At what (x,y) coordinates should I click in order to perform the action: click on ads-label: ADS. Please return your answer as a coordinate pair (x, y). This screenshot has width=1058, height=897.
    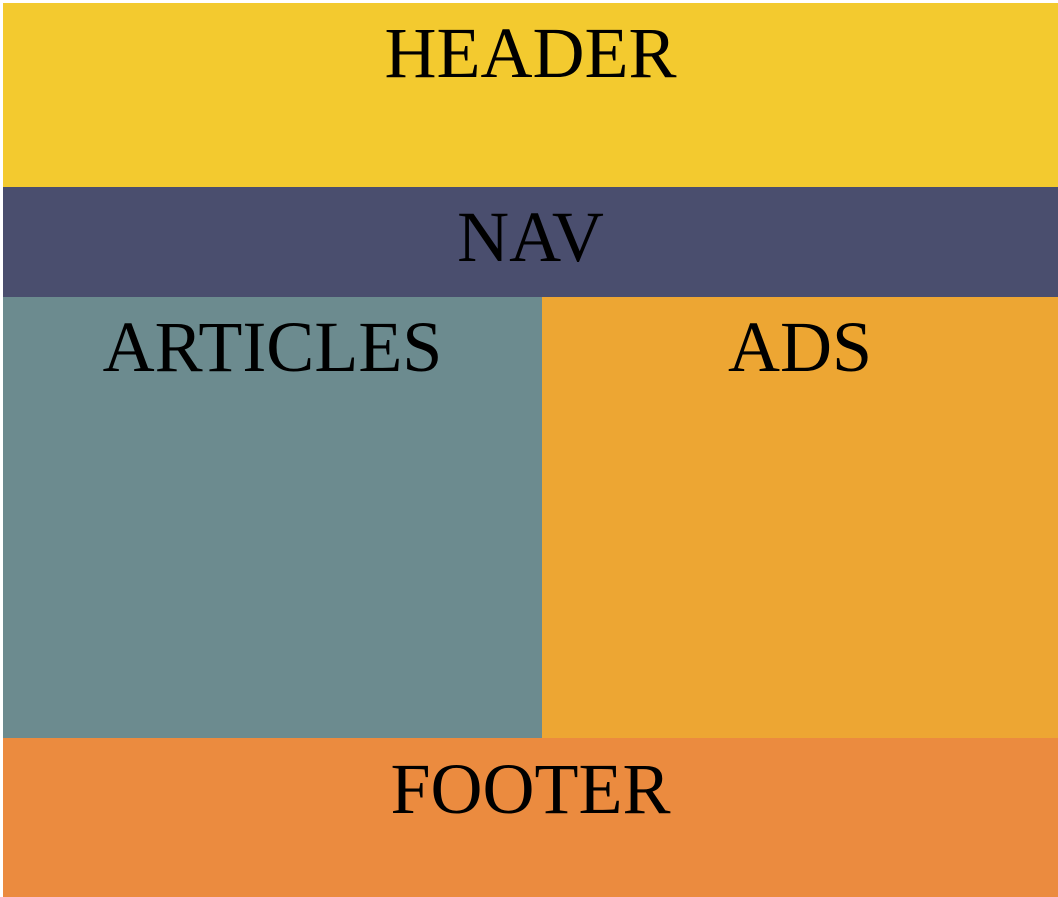
    Looking at the image, I should click on (800, 347).